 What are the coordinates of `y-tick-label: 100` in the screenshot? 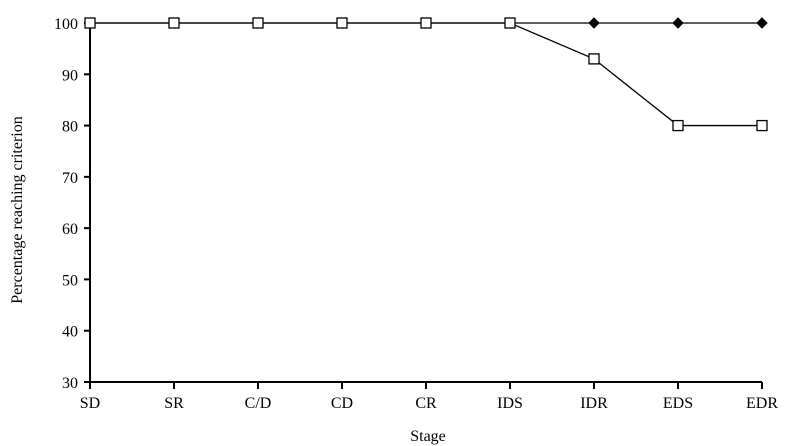 It's located at (66, 24).